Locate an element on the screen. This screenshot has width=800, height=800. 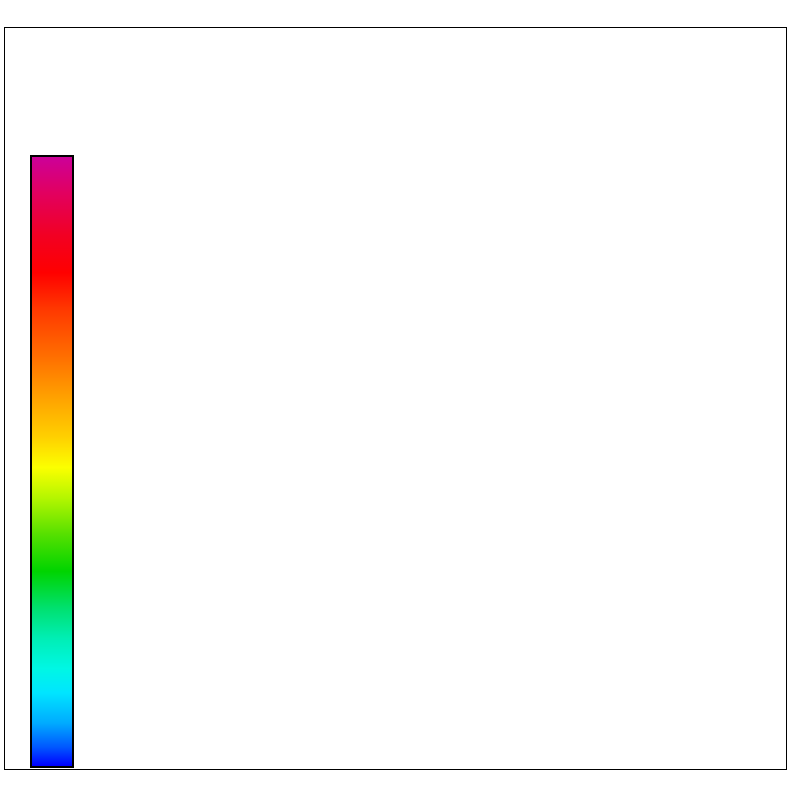
colorbar is located at coordinates (52, 461).